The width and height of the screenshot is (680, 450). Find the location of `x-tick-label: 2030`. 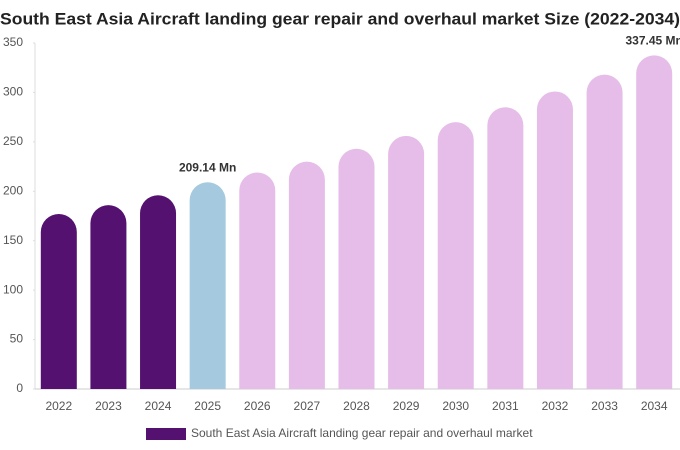

x-tick-label: 2030 is located at coordinates (455, 406).